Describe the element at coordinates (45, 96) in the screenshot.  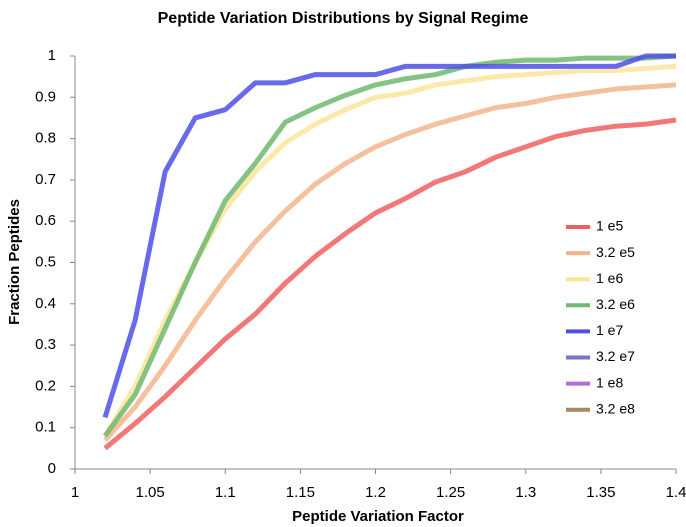
I see `y-tick-label: 0.9` at that location.